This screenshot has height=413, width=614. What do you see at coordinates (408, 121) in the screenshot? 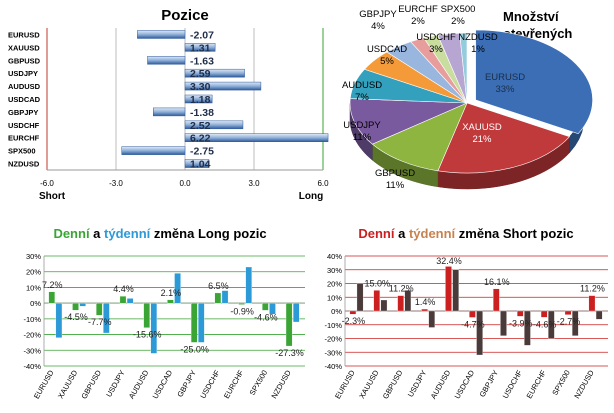
I see `pie-slice-usdjpy` at bounding box center [408, 121].